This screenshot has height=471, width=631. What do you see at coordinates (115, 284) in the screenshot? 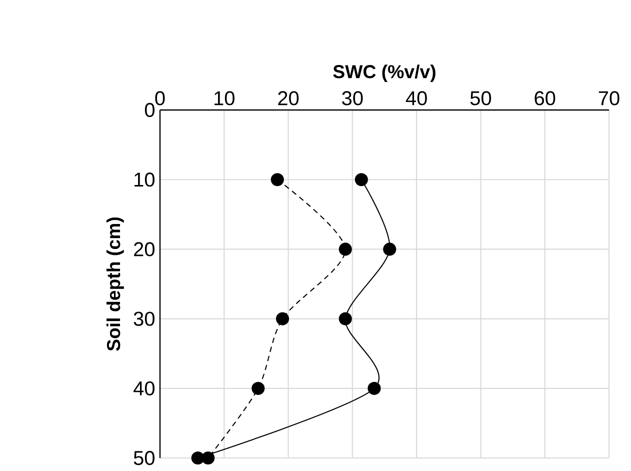
I see `y-axis-title: Soil depth (cm)` at bounding box center [115, 284].